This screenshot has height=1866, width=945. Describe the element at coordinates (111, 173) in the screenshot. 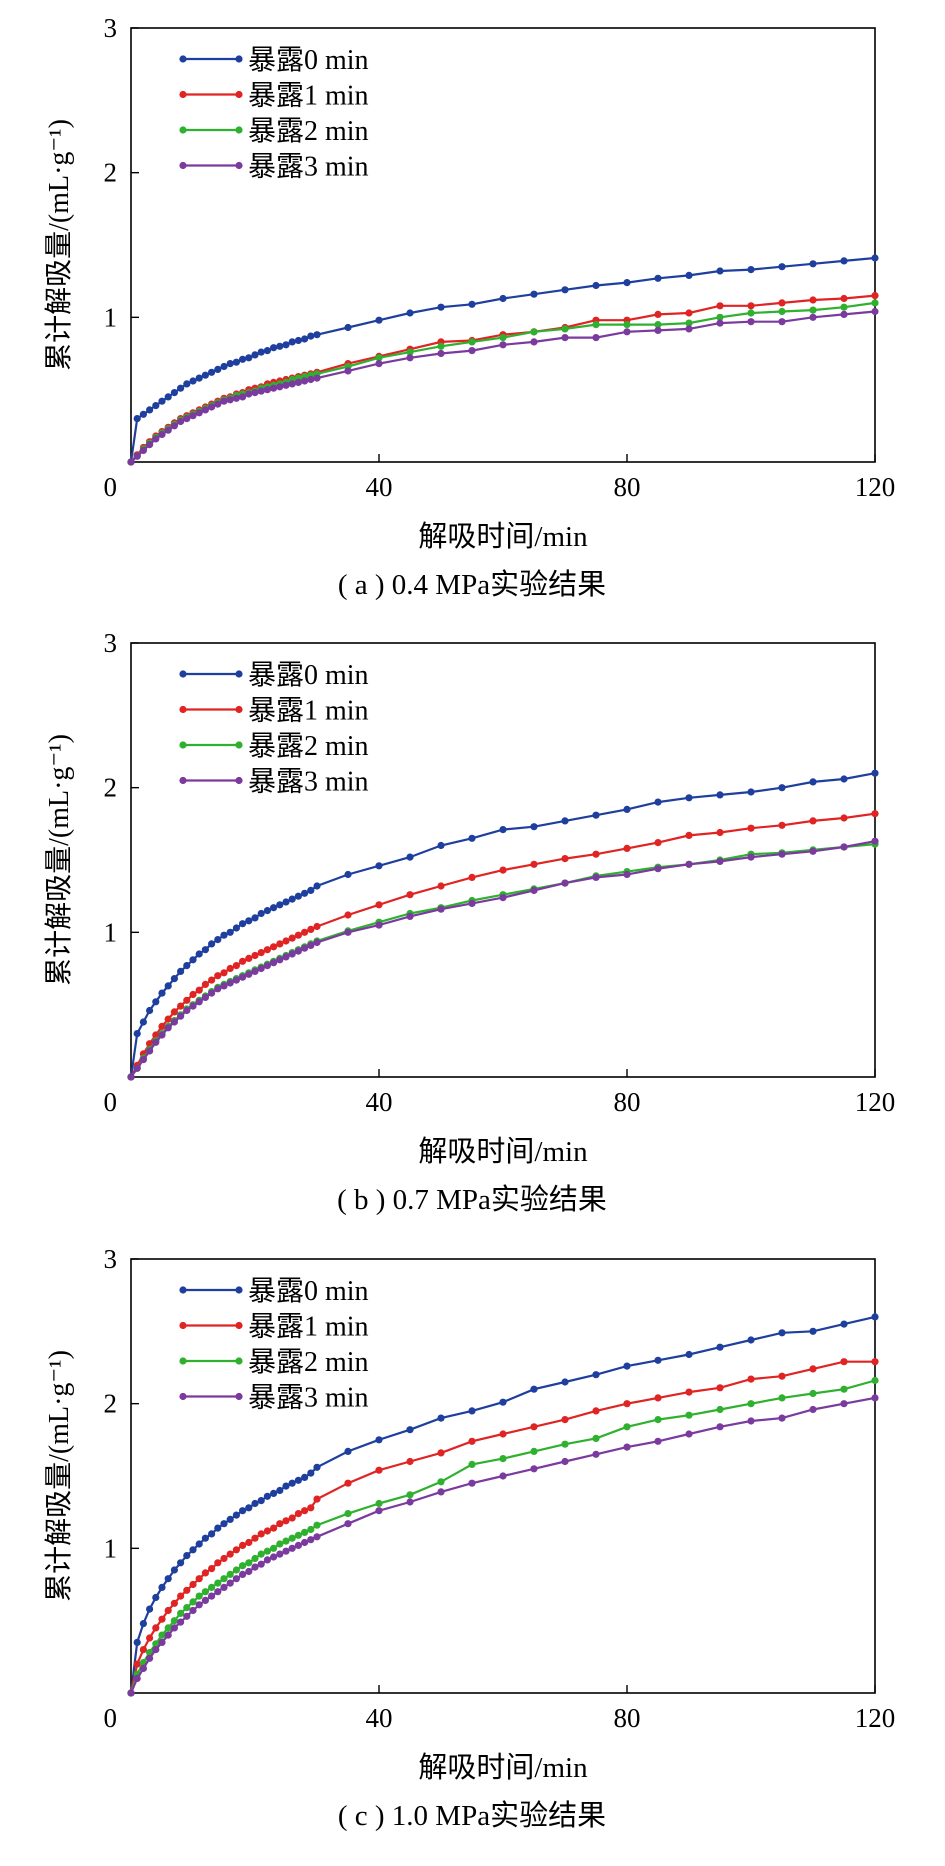

I see `y-tick-label: 2` at that location.